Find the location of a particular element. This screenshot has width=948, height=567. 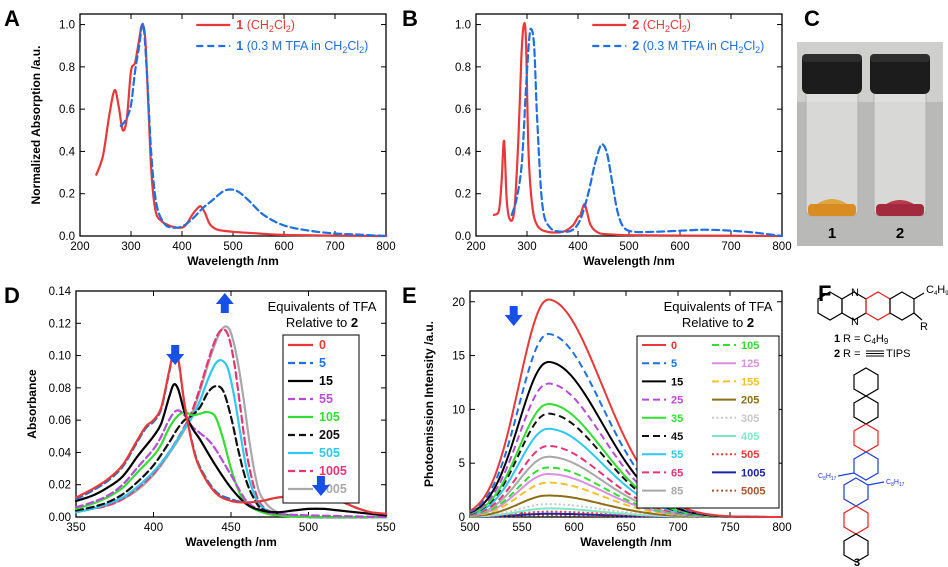

legend-entry: 25 is located at coordinates (677, 401).